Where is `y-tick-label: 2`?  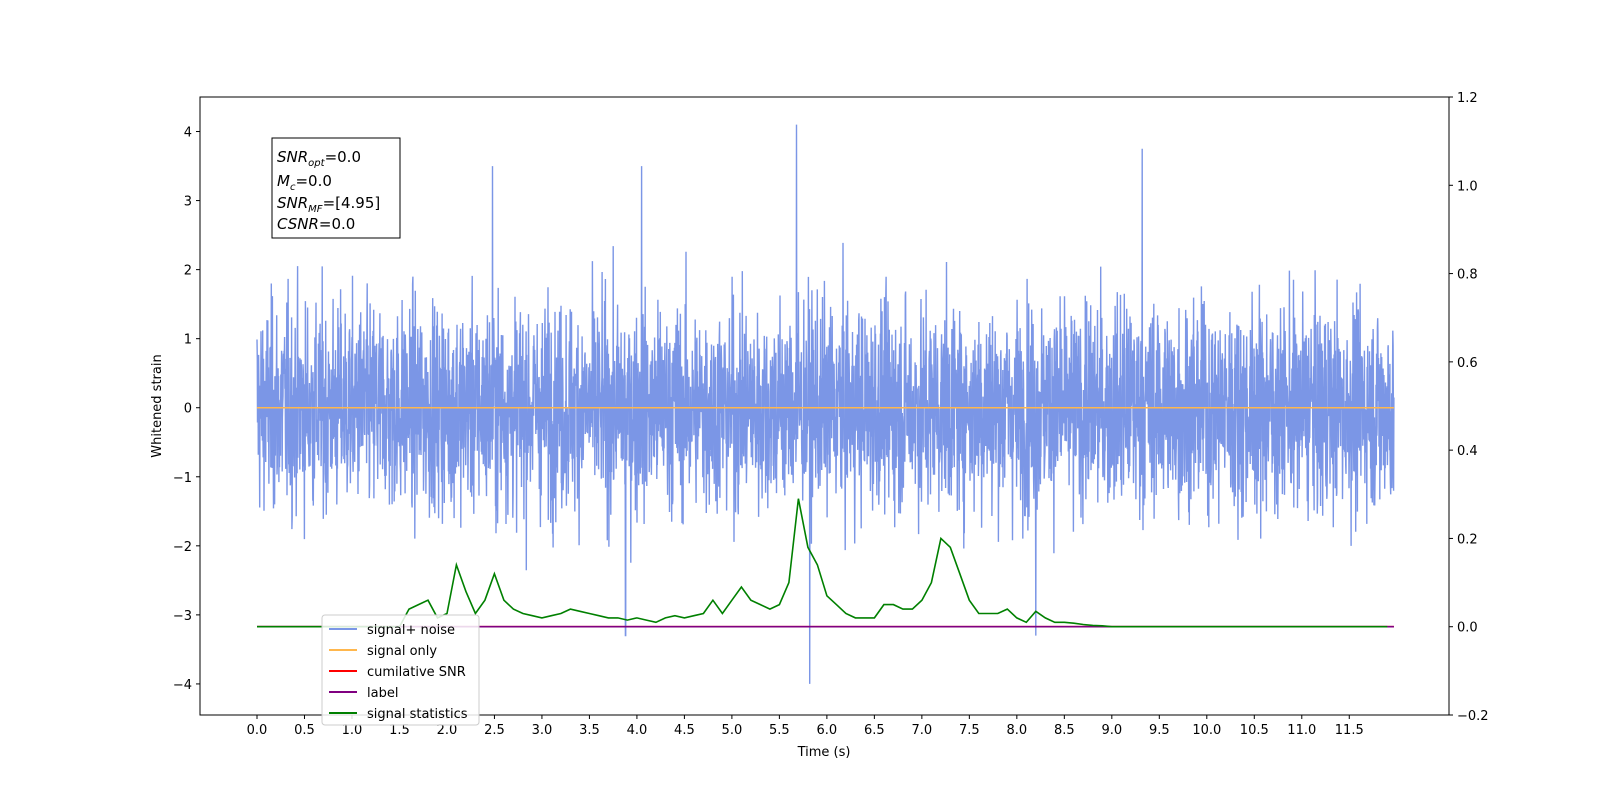 y-tick-label: 2 is located at coordinates (188, 271).